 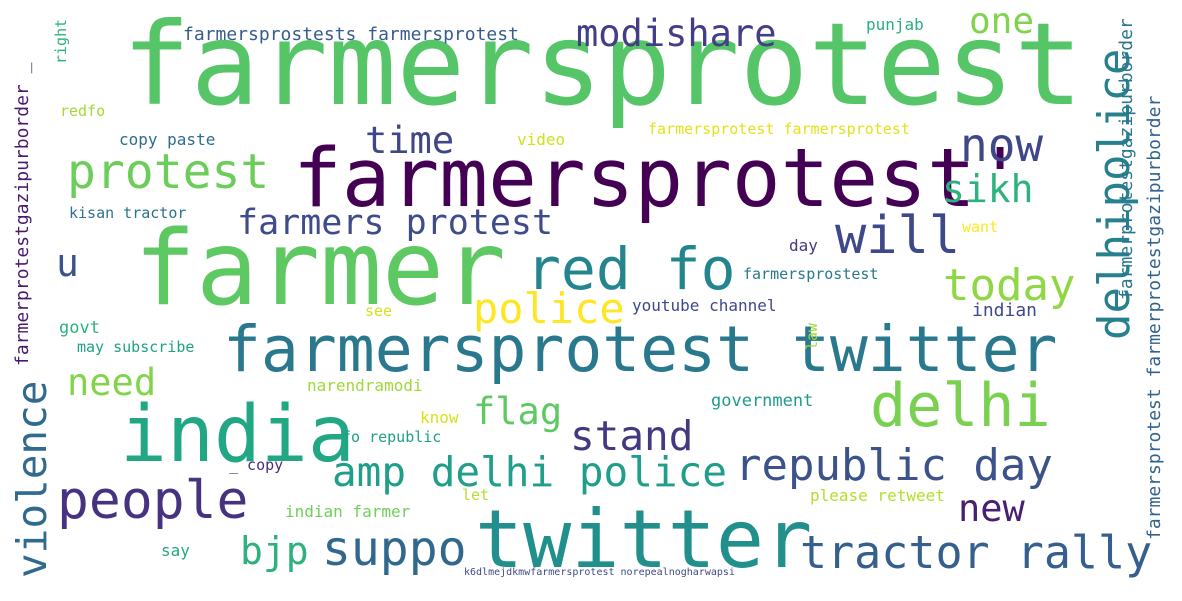 What do you see at coordinates (392, 437) in the screenshot?
I see `word: fo republic` at bounding box center [392, 437].